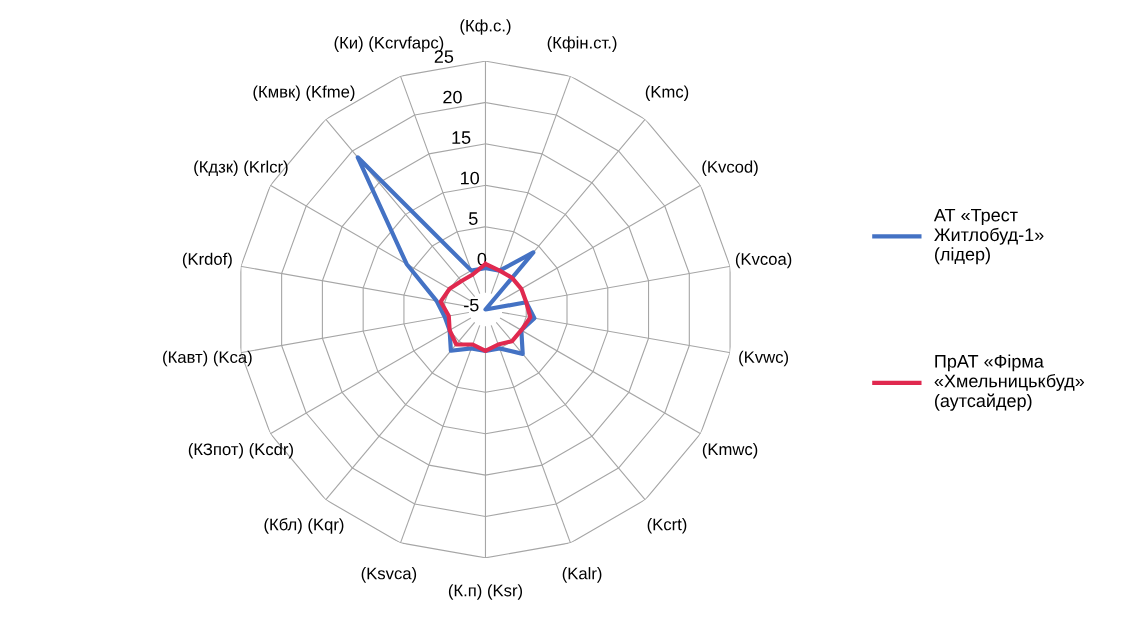 This screenshot has width=1129, height=619. What do you see at coordinates (461, 137) in the screenshot?
I see `y-tick-label: 15` at bounding box center [461, 137].